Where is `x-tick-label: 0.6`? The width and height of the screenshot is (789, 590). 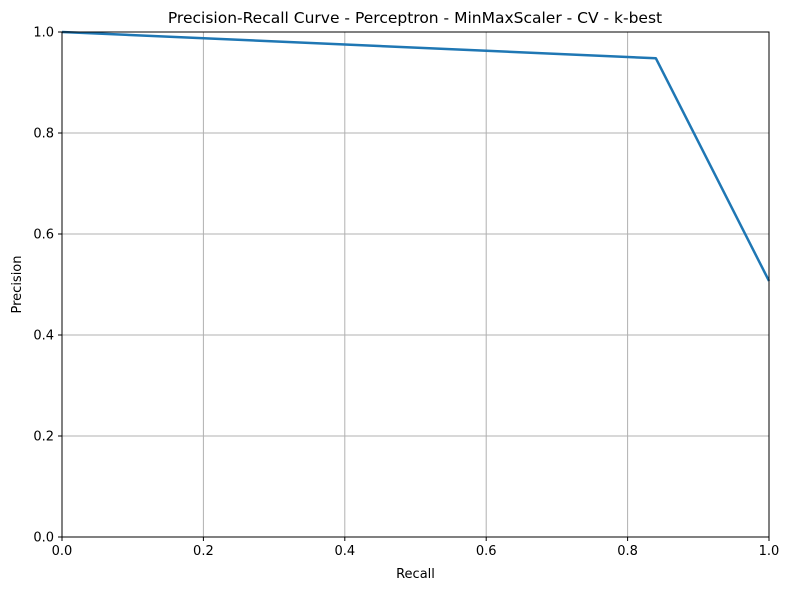 x-tick-label: 0.6 is located at coordinates (486, 551).